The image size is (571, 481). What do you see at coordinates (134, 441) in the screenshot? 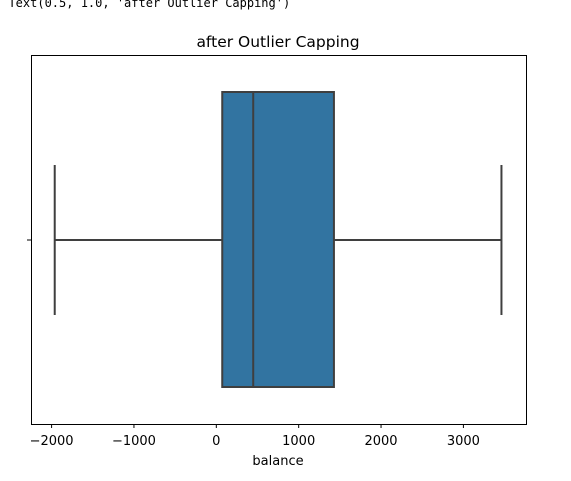
I see `x-tick-label: −1000` at bounding box center [134, 441].